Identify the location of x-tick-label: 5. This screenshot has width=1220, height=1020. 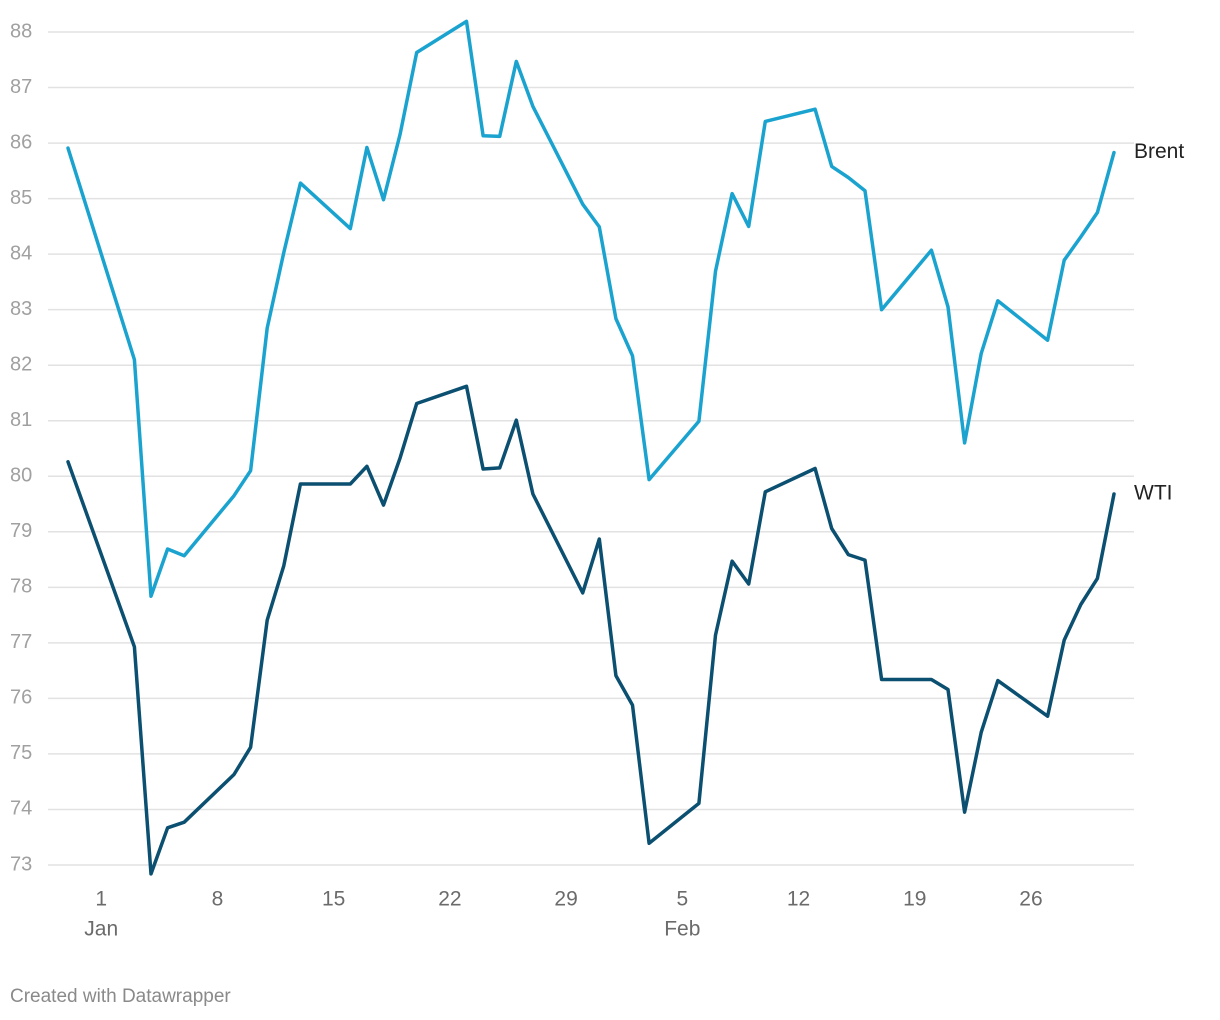
(682, 899).